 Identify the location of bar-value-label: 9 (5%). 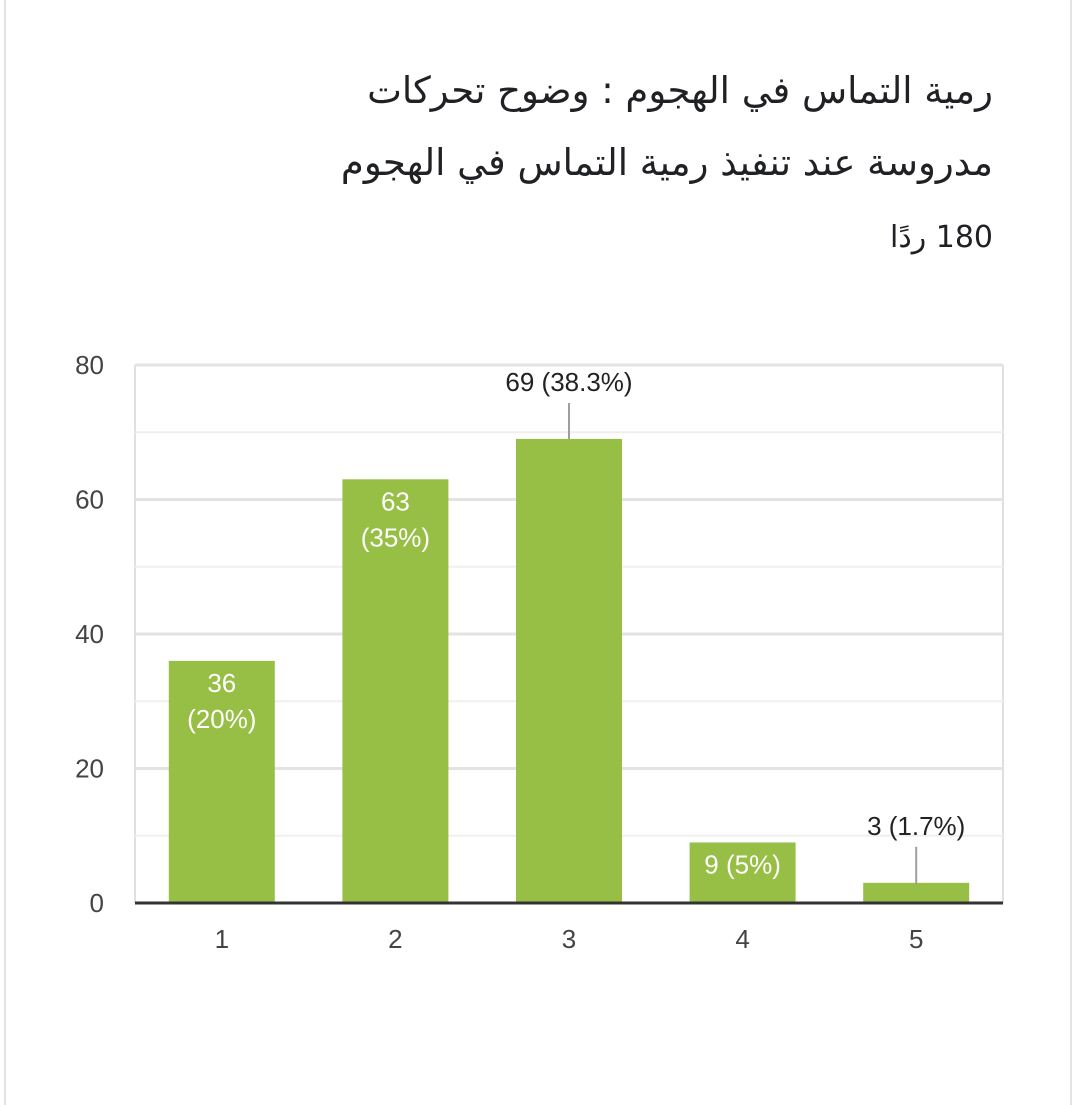
(742, 864).